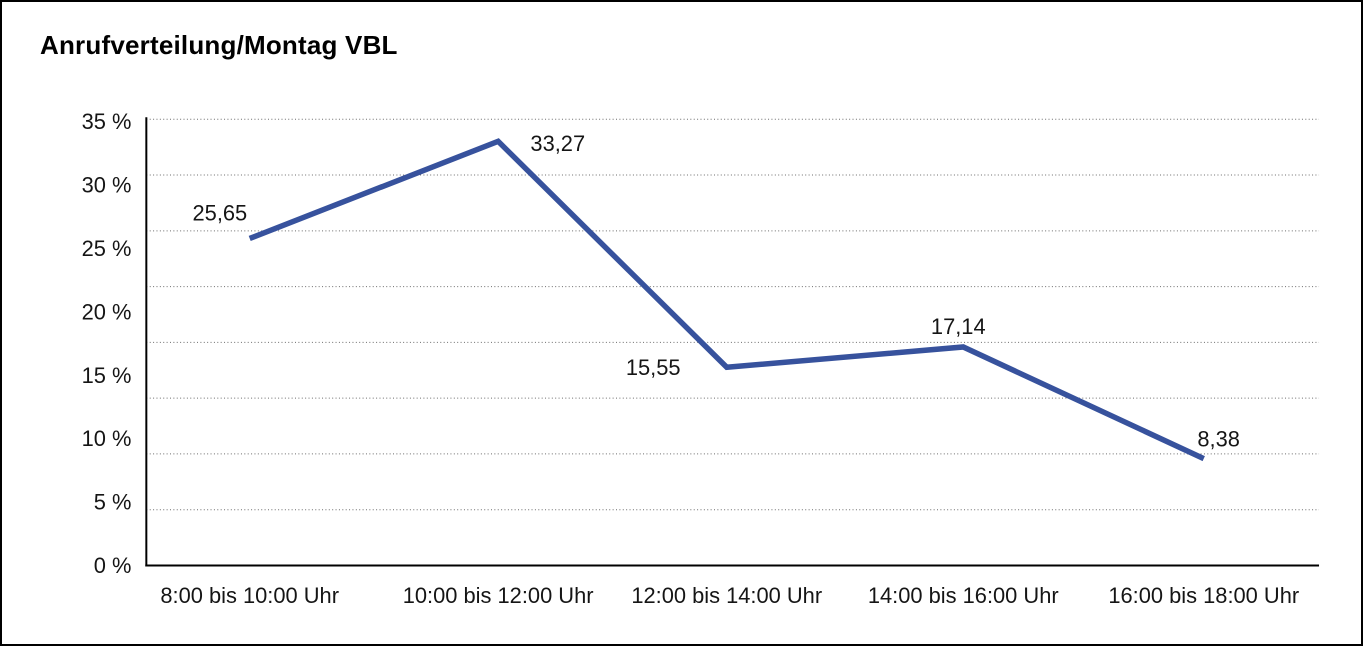 The width and height of the screenshot is (1363, 646). What do you see at coordinates (113, 502) in the screenshot?
I see `y-tick-label: 5 %` at bounding box center [113, 502].